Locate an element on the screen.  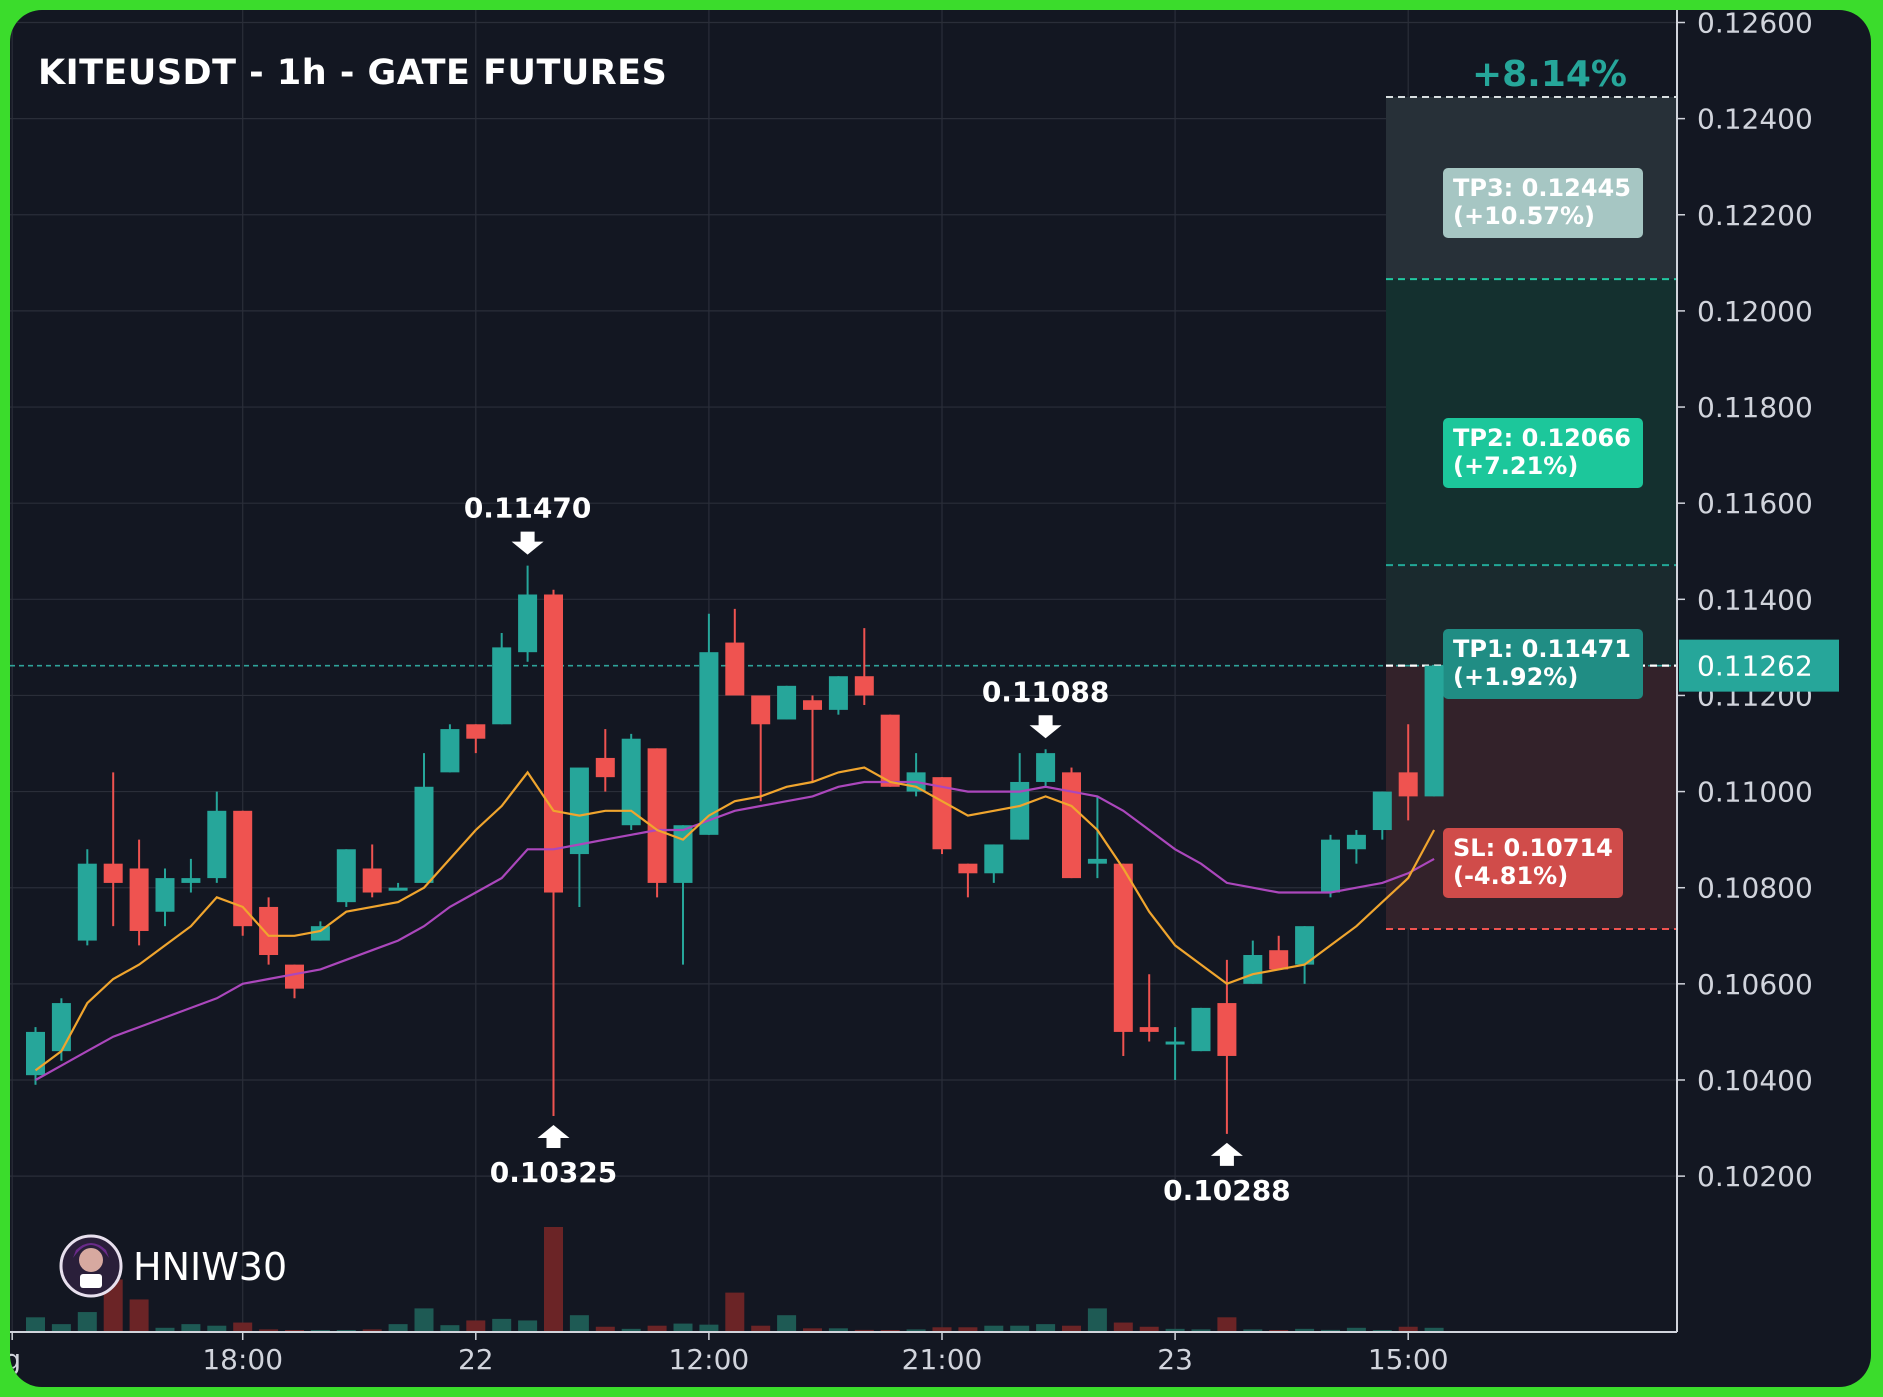
ytick-label: 0.11800 is located at coordinates (1755, 407).